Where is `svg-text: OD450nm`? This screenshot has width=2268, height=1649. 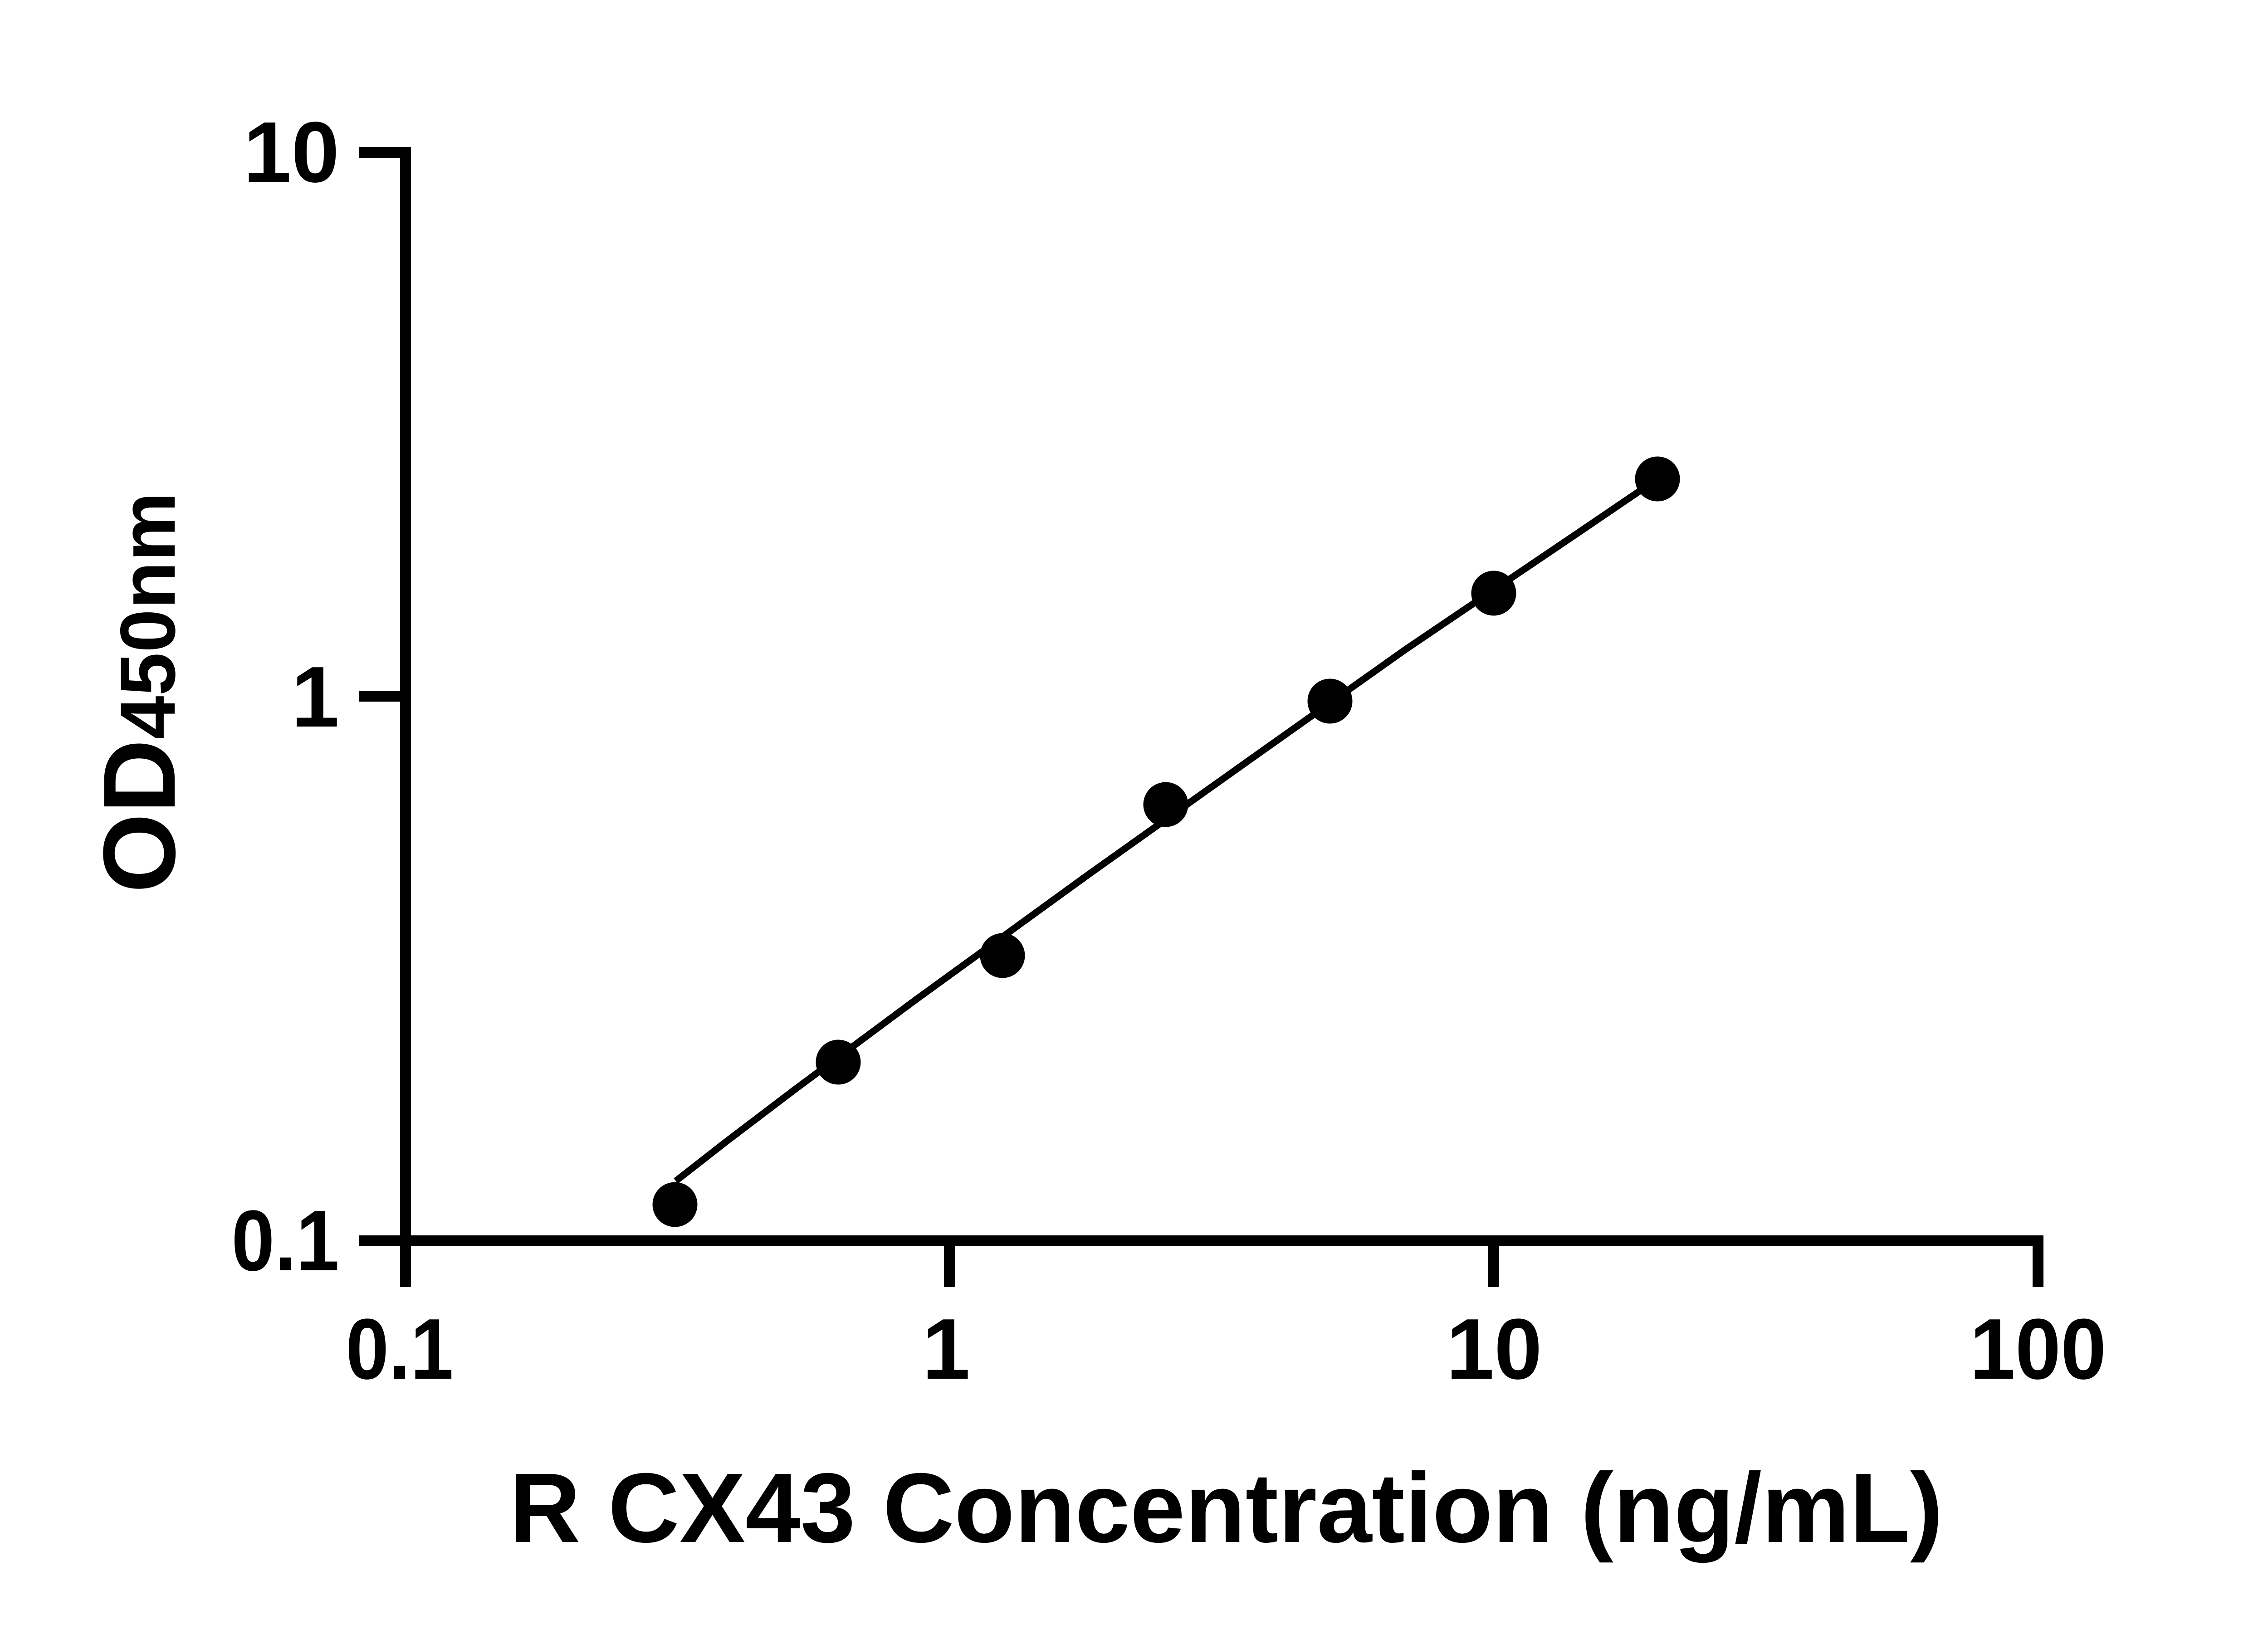 svg-text: OD450nm is located at coordinates (139, 692).